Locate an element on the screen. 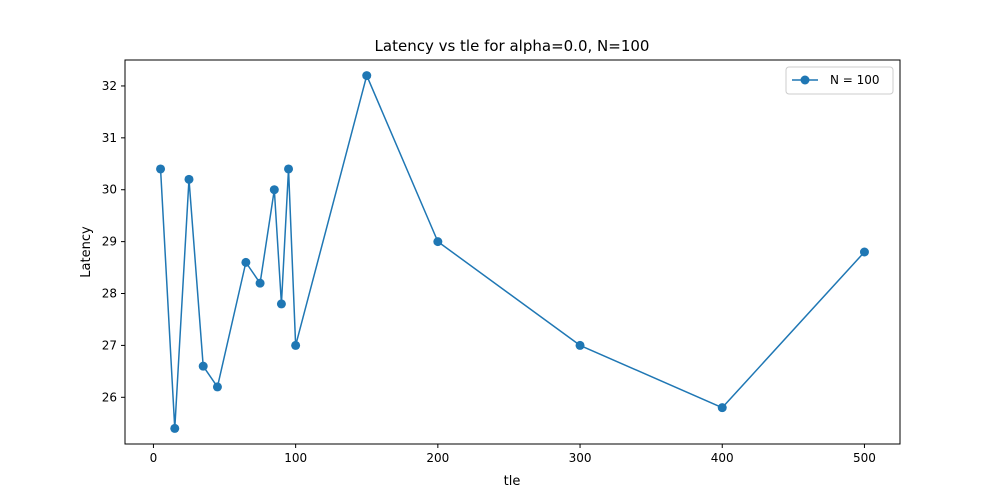 The width and height of the screenshot is (1000, 500). legend-box is located at coordinates (839, 80).